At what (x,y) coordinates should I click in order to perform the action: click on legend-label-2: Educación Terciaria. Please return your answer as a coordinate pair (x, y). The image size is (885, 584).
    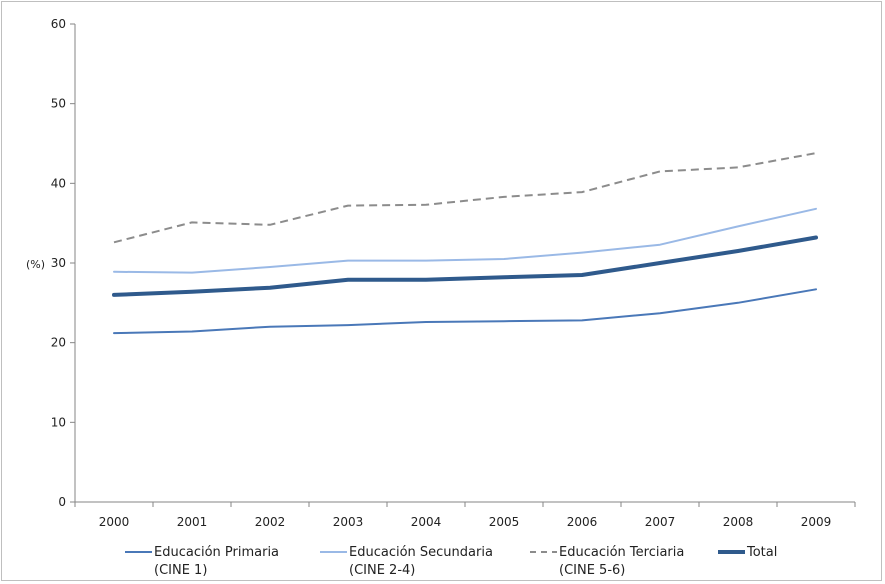
    Looking at the image, I should click on (621, 552).